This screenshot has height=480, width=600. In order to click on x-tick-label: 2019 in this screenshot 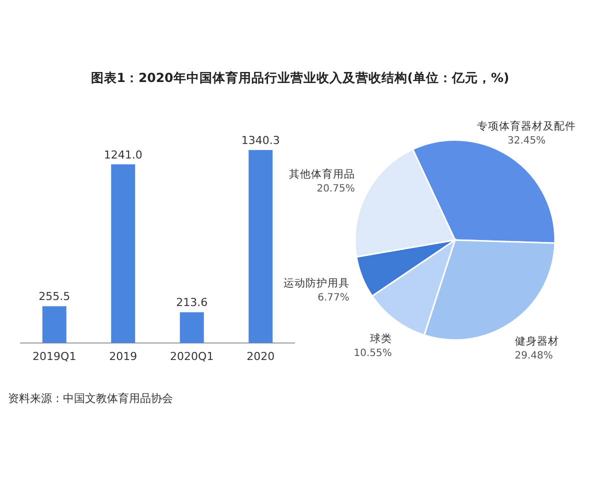, I will do `click(123, 356)`.